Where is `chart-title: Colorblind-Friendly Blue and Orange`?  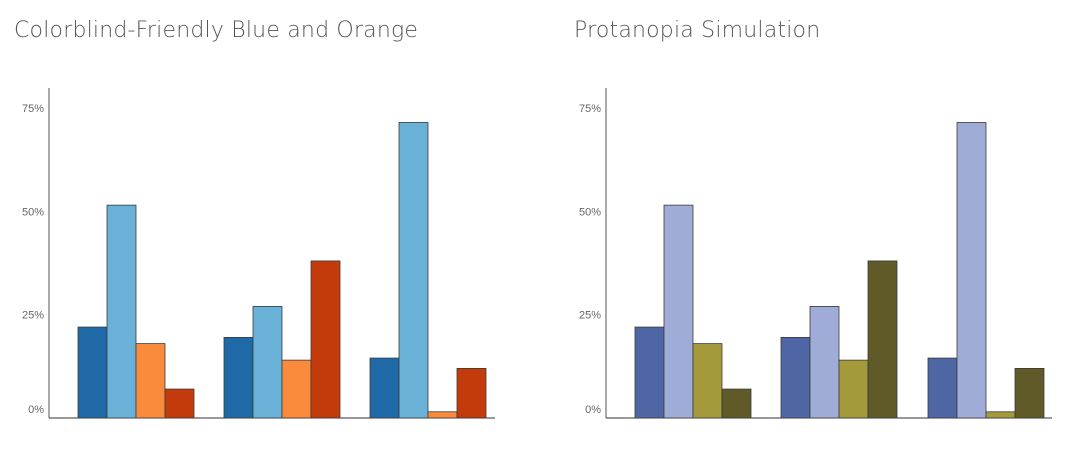
chart-title: Colorblind-Friendly Blue and Orange is located at coordinates (216, 30).